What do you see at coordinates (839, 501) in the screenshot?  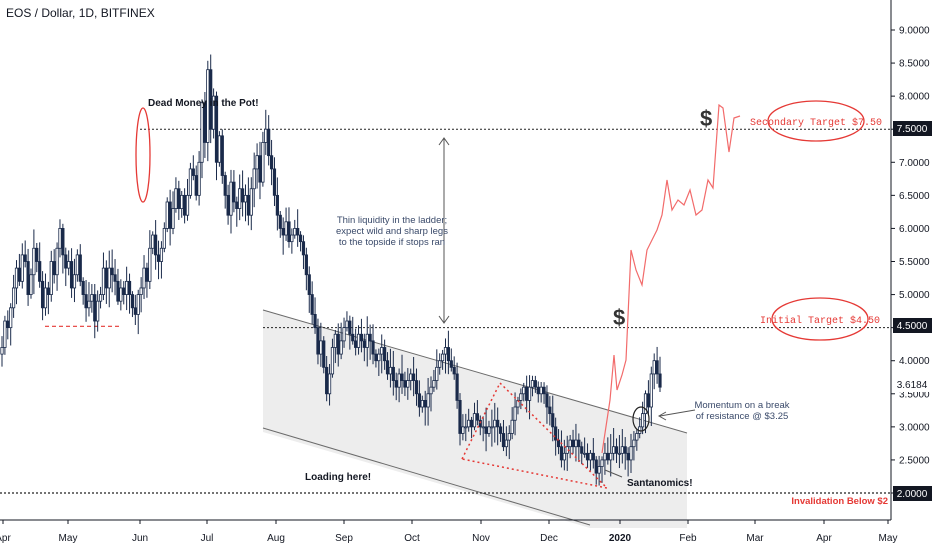 I see `invalidation-label: Invalidation Below $2` at bounding box center [839, 501].